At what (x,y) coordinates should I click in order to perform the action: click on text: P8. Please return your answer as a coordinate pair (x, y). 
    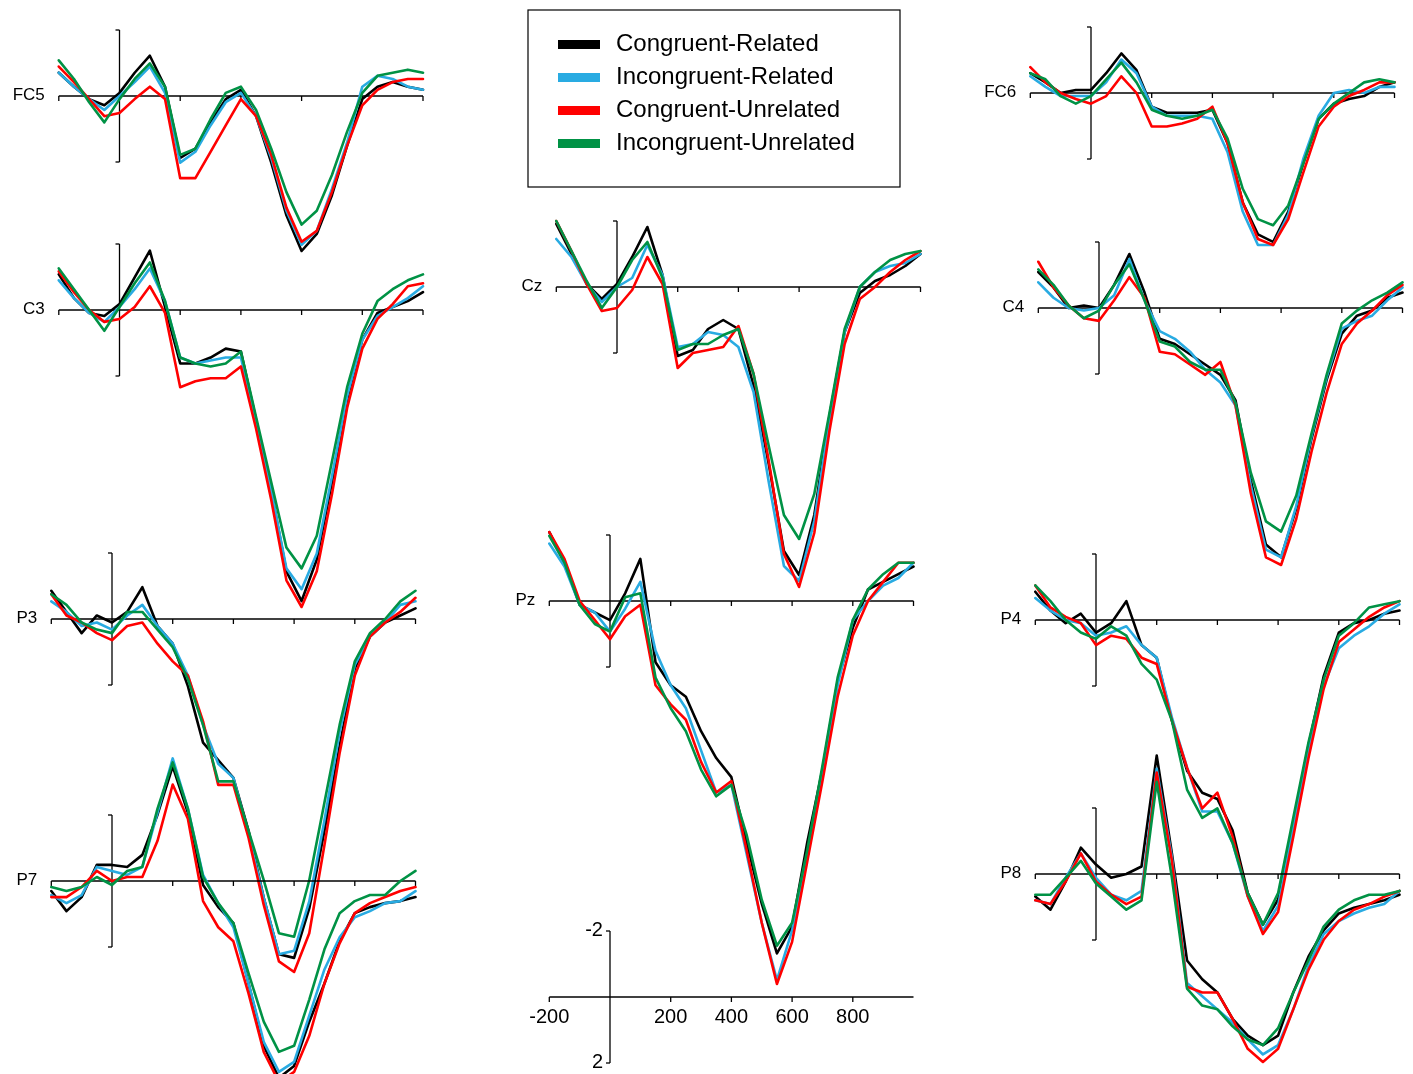
    Looking at the image, I should click on (1011, 873).